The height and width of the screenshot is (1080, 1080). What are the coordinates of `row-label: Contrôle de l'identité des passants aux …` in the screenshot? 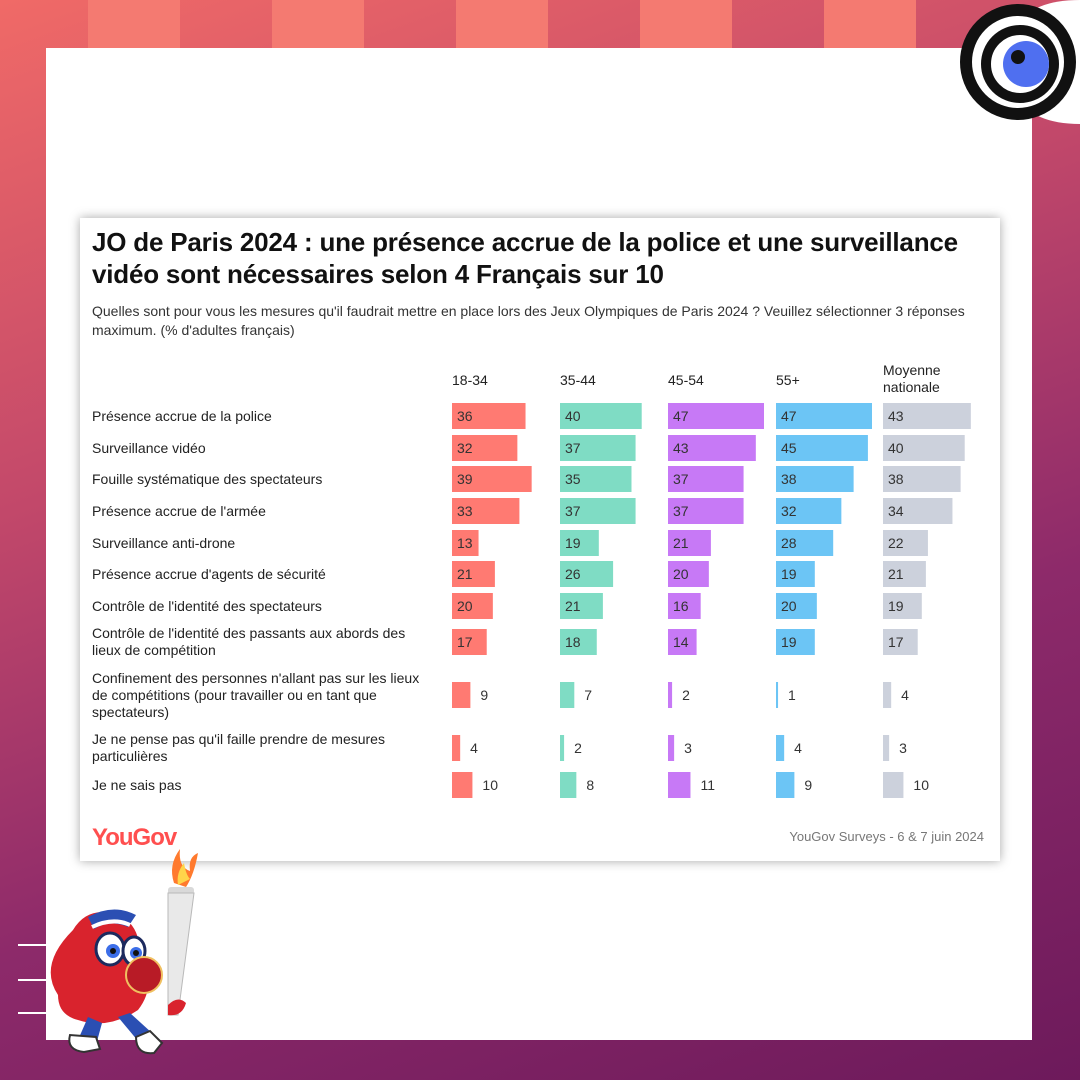 It's located at (249, 641).